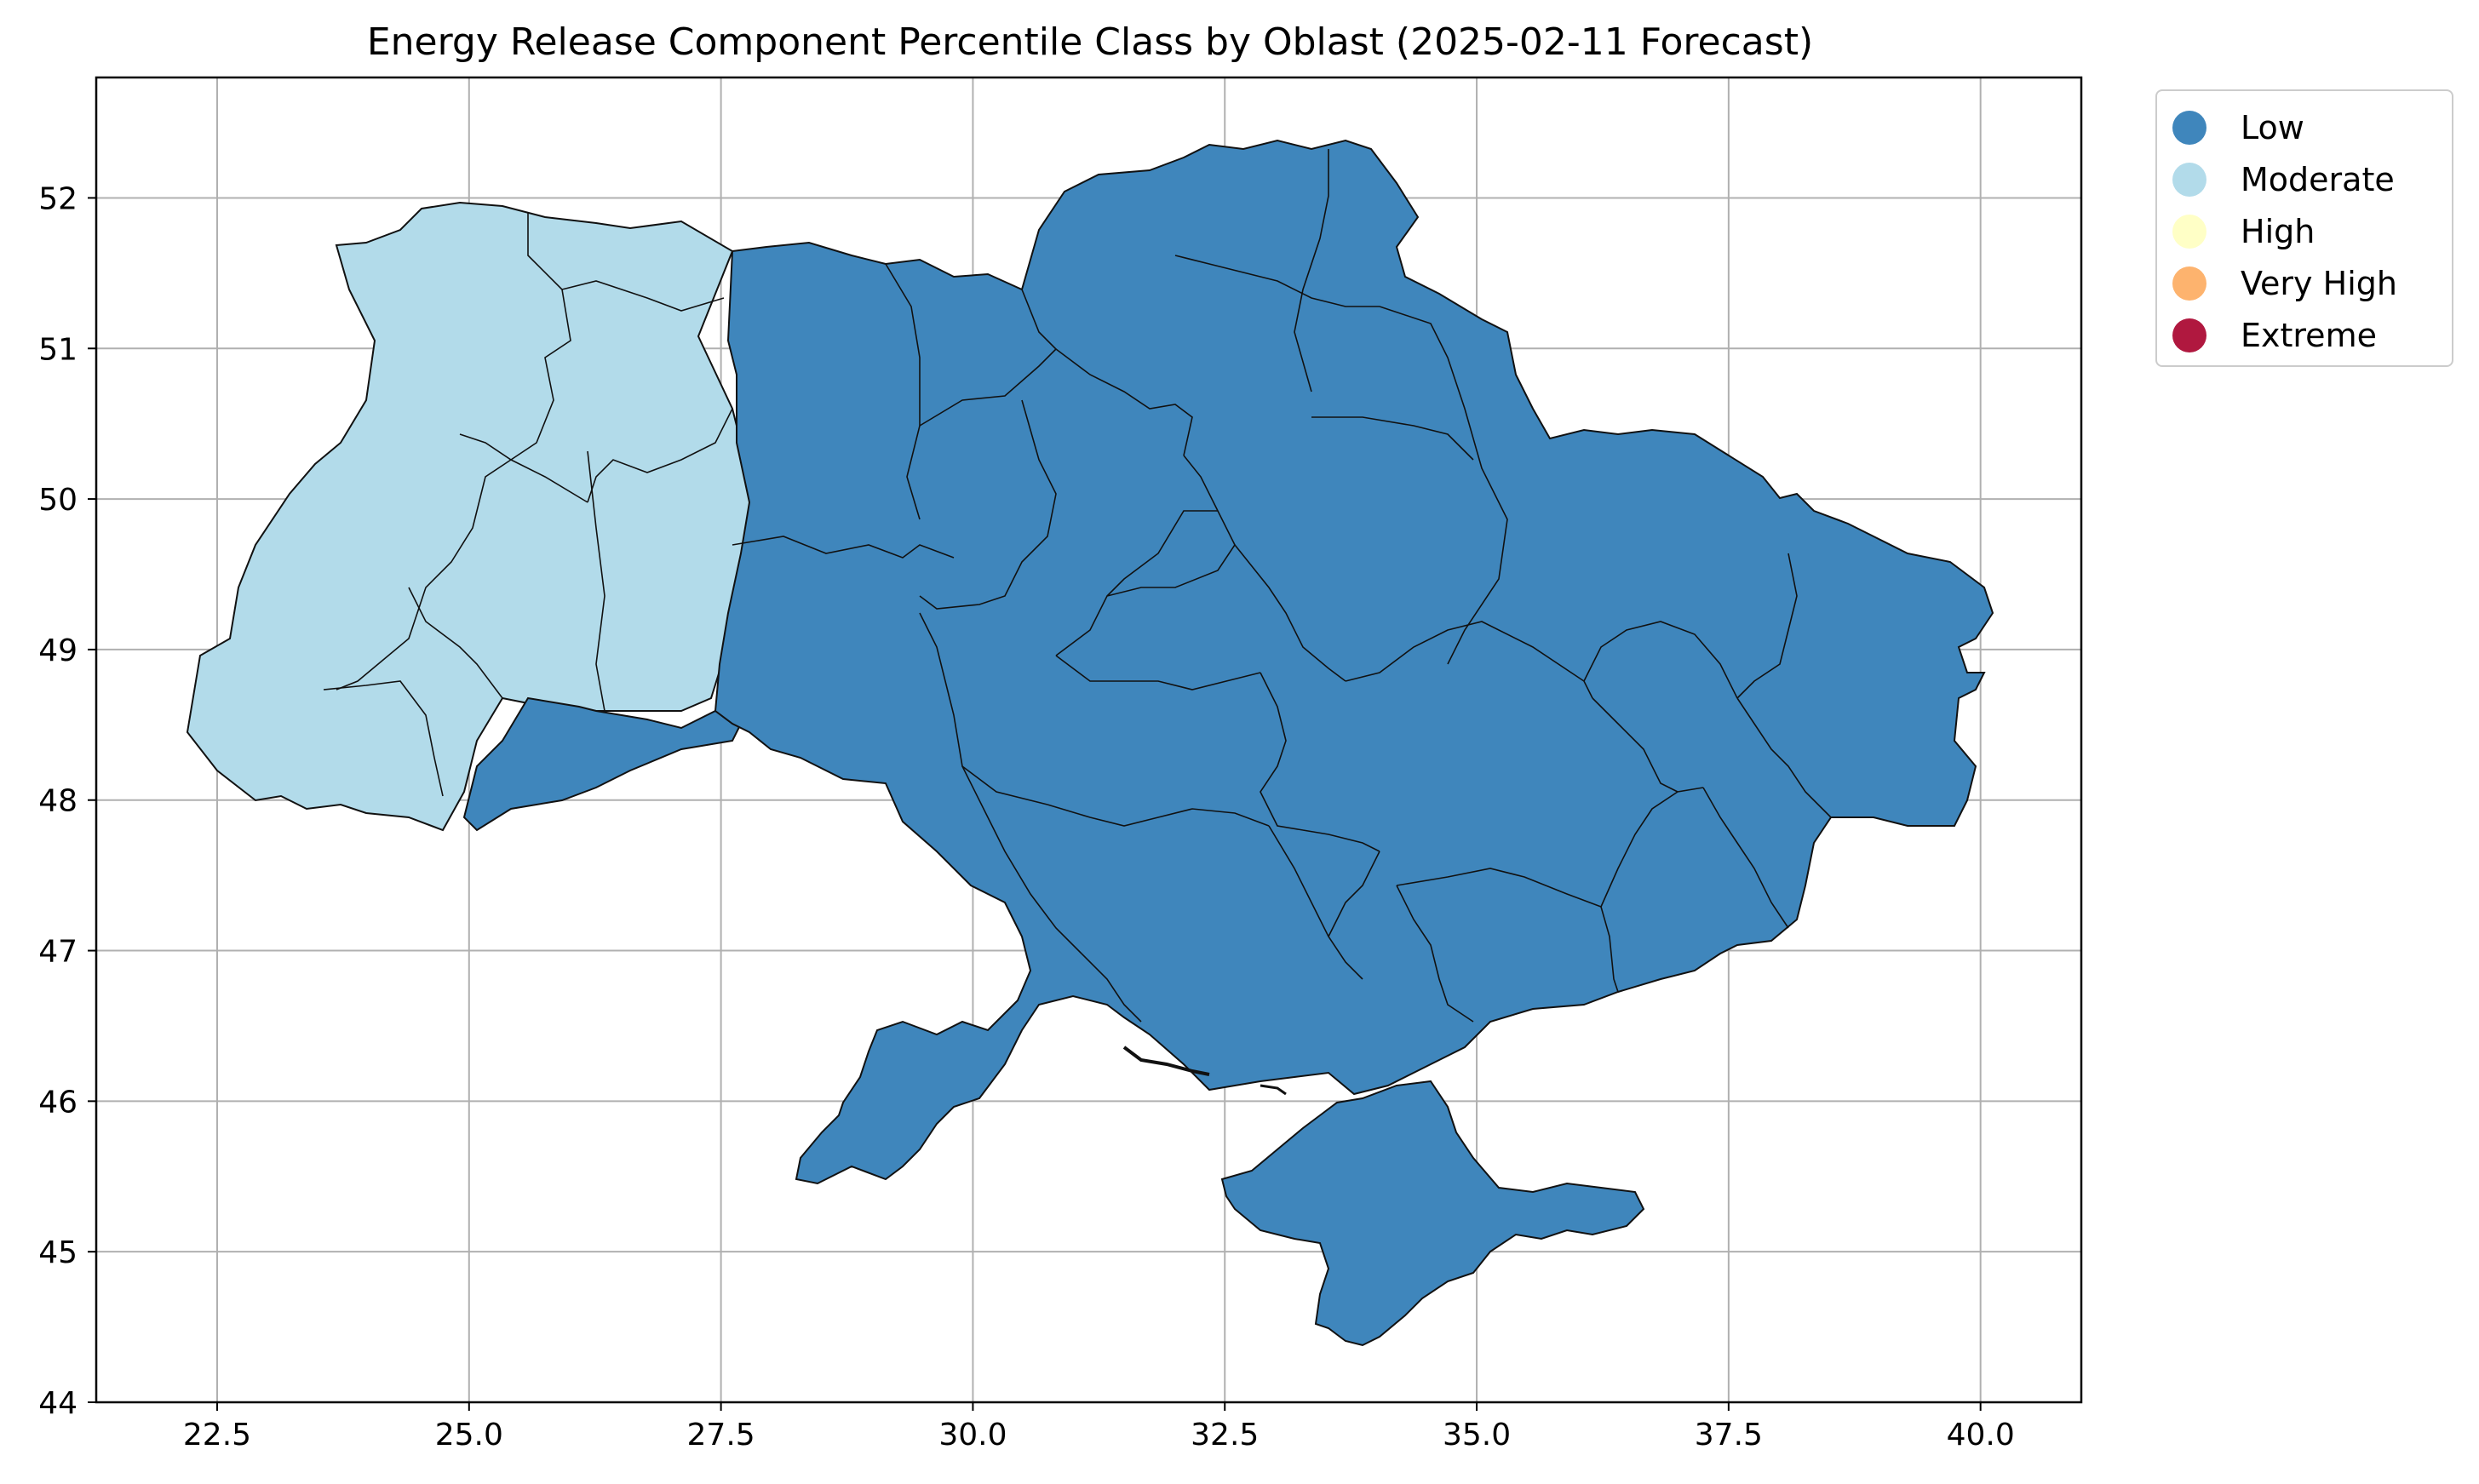 The height and width of the screenshot is (1484, 2479). I want to click on x-tick-label: 25.0, so click(469, 1435).